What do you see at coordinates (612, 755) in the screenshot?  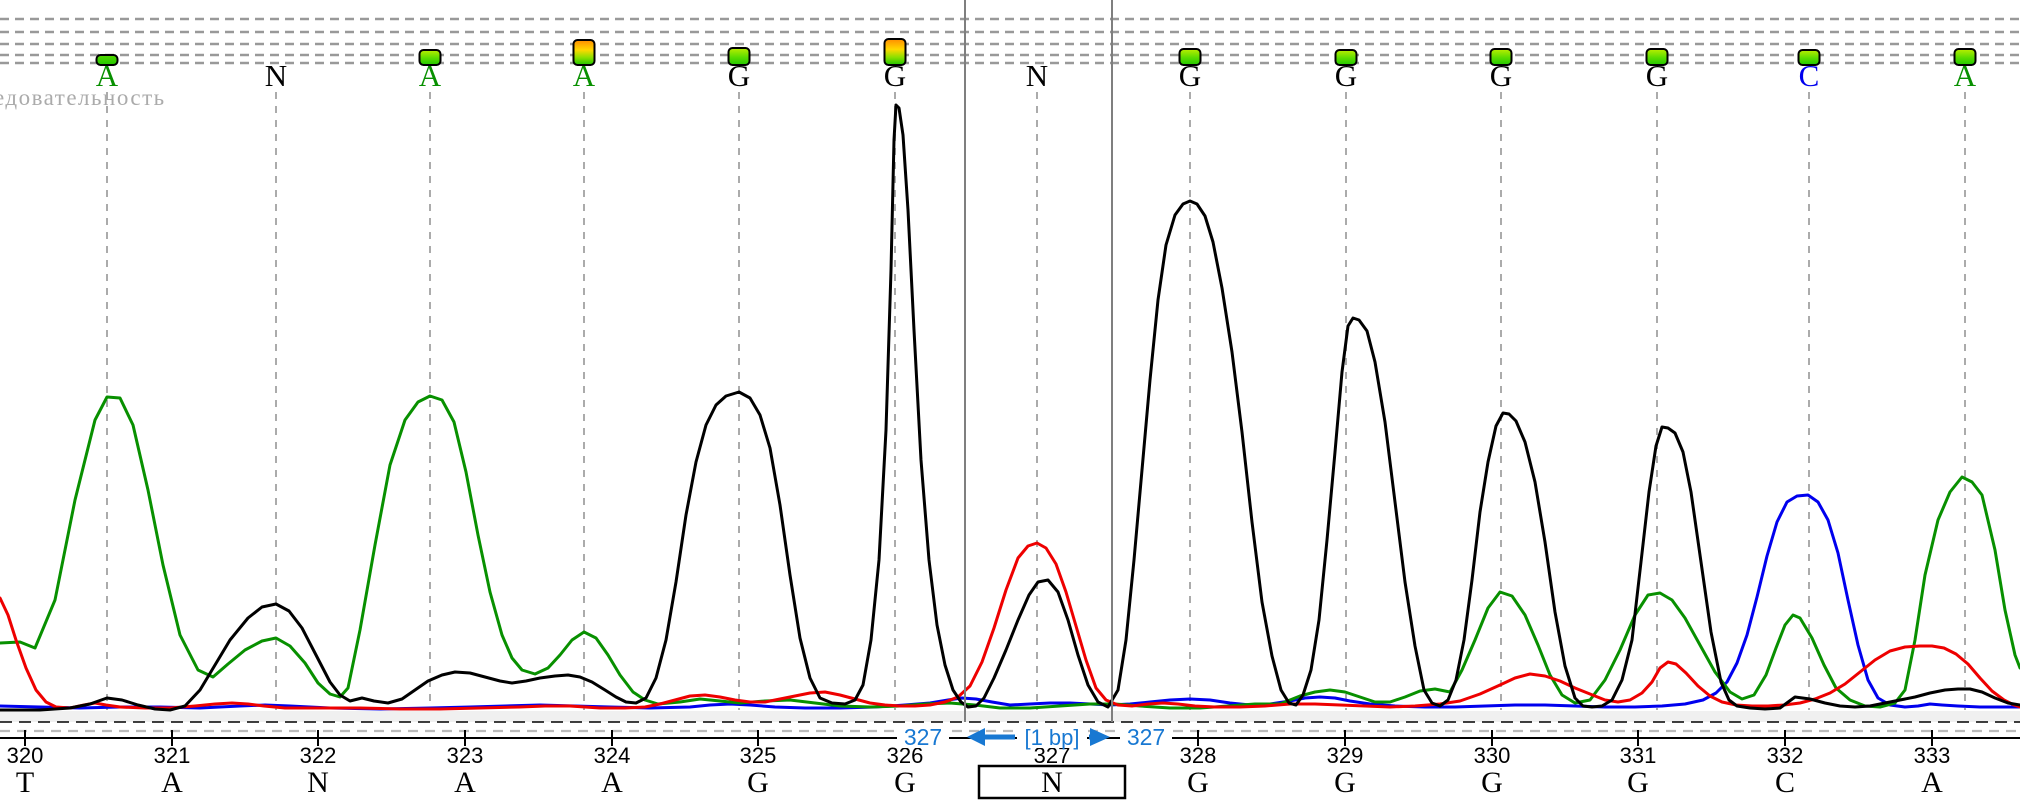 I see `position-number: 324` at bounding box center [612, 755].